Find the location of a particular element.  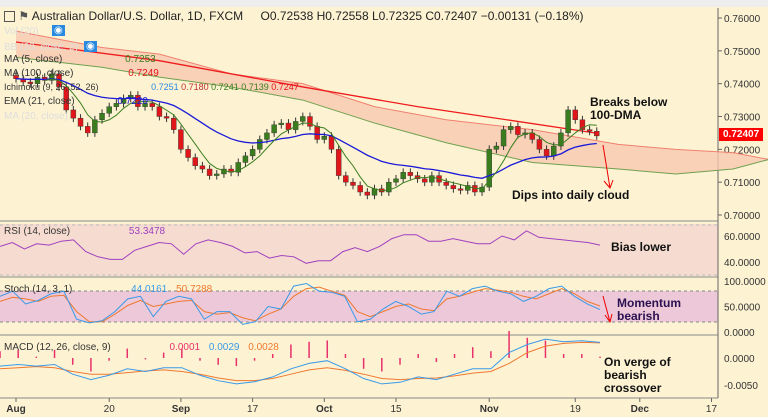

top-bar is located at coordinates (384, 3).